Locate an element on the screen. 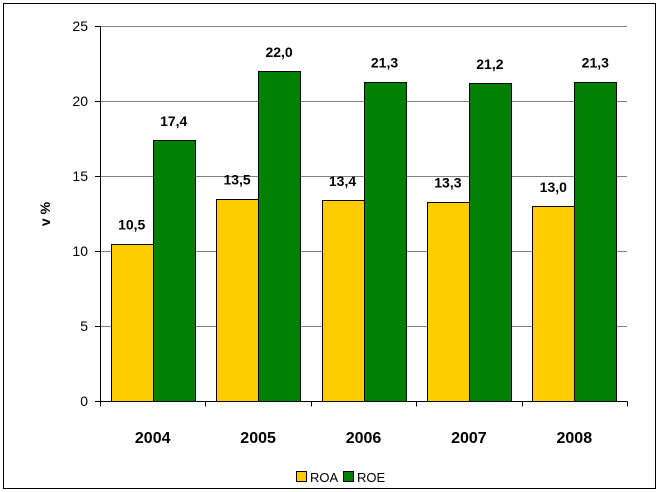 Image resolution: width=659 pixels, height=492 pixels. bar-roa-2008 is located at coordinates (553, 304).